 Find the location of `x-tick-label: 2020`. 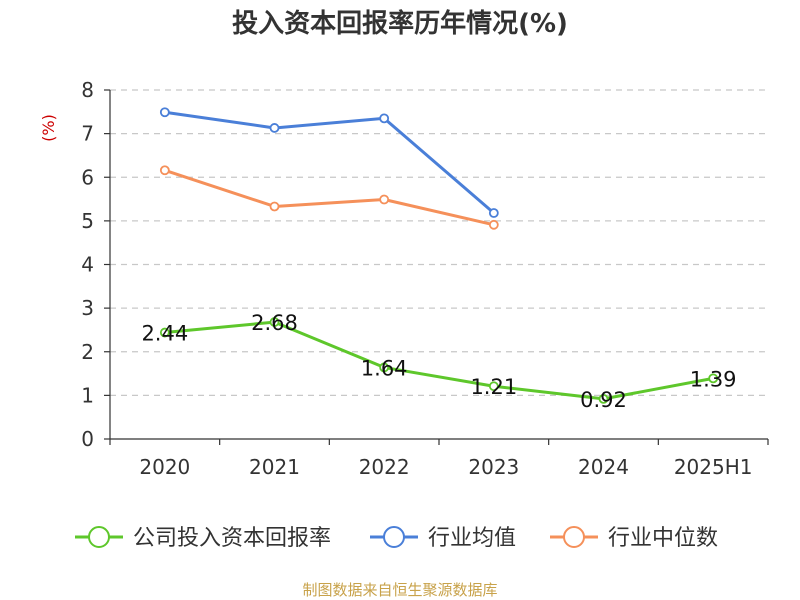

x-tick-label: 2020 is located at coordinates (164, 467).